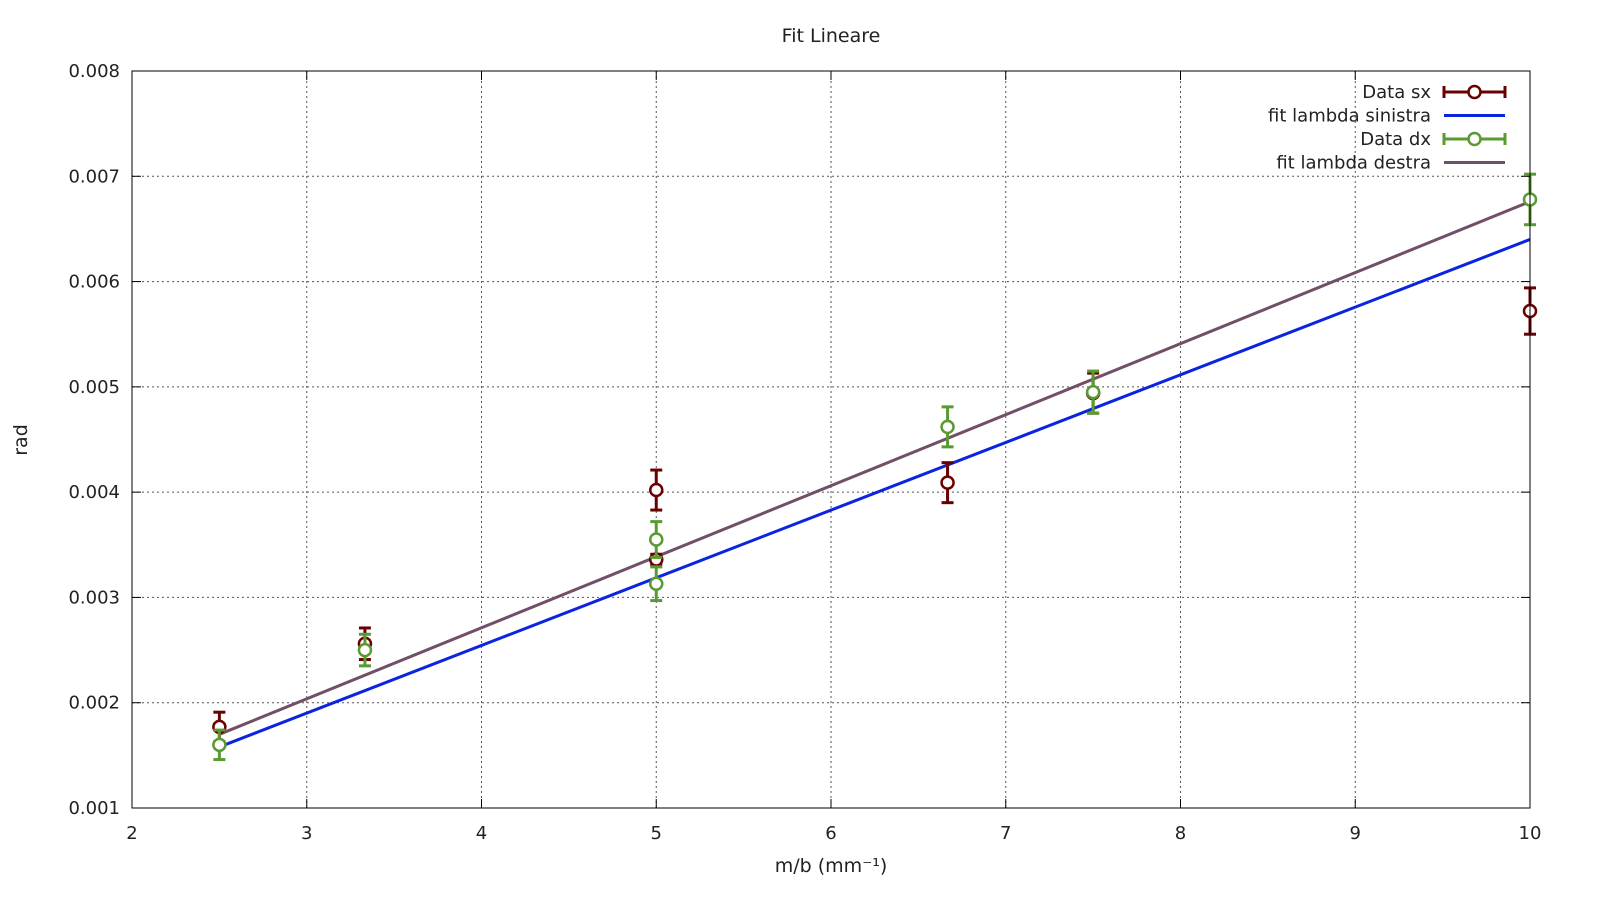 This screenshot has width=1600, height=900. What do you see at coordinates (1396, 92) in the screenshot?
I see `legend-label: Data sx` at bounding box center [1396, 92].